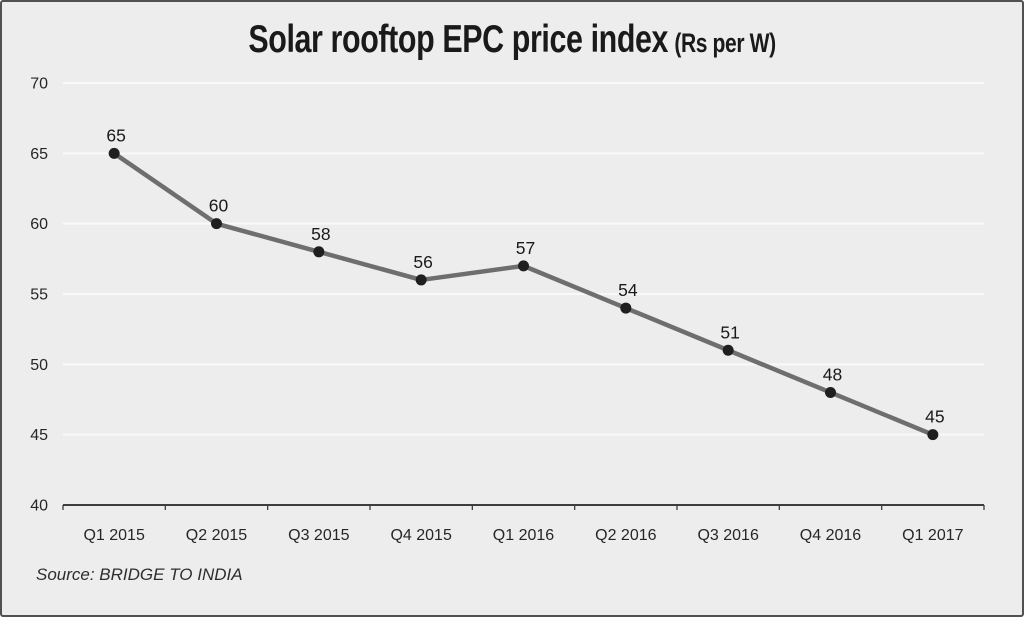  I want to click on x-axis-tick-label: Q2 2016, so click(625, 535).